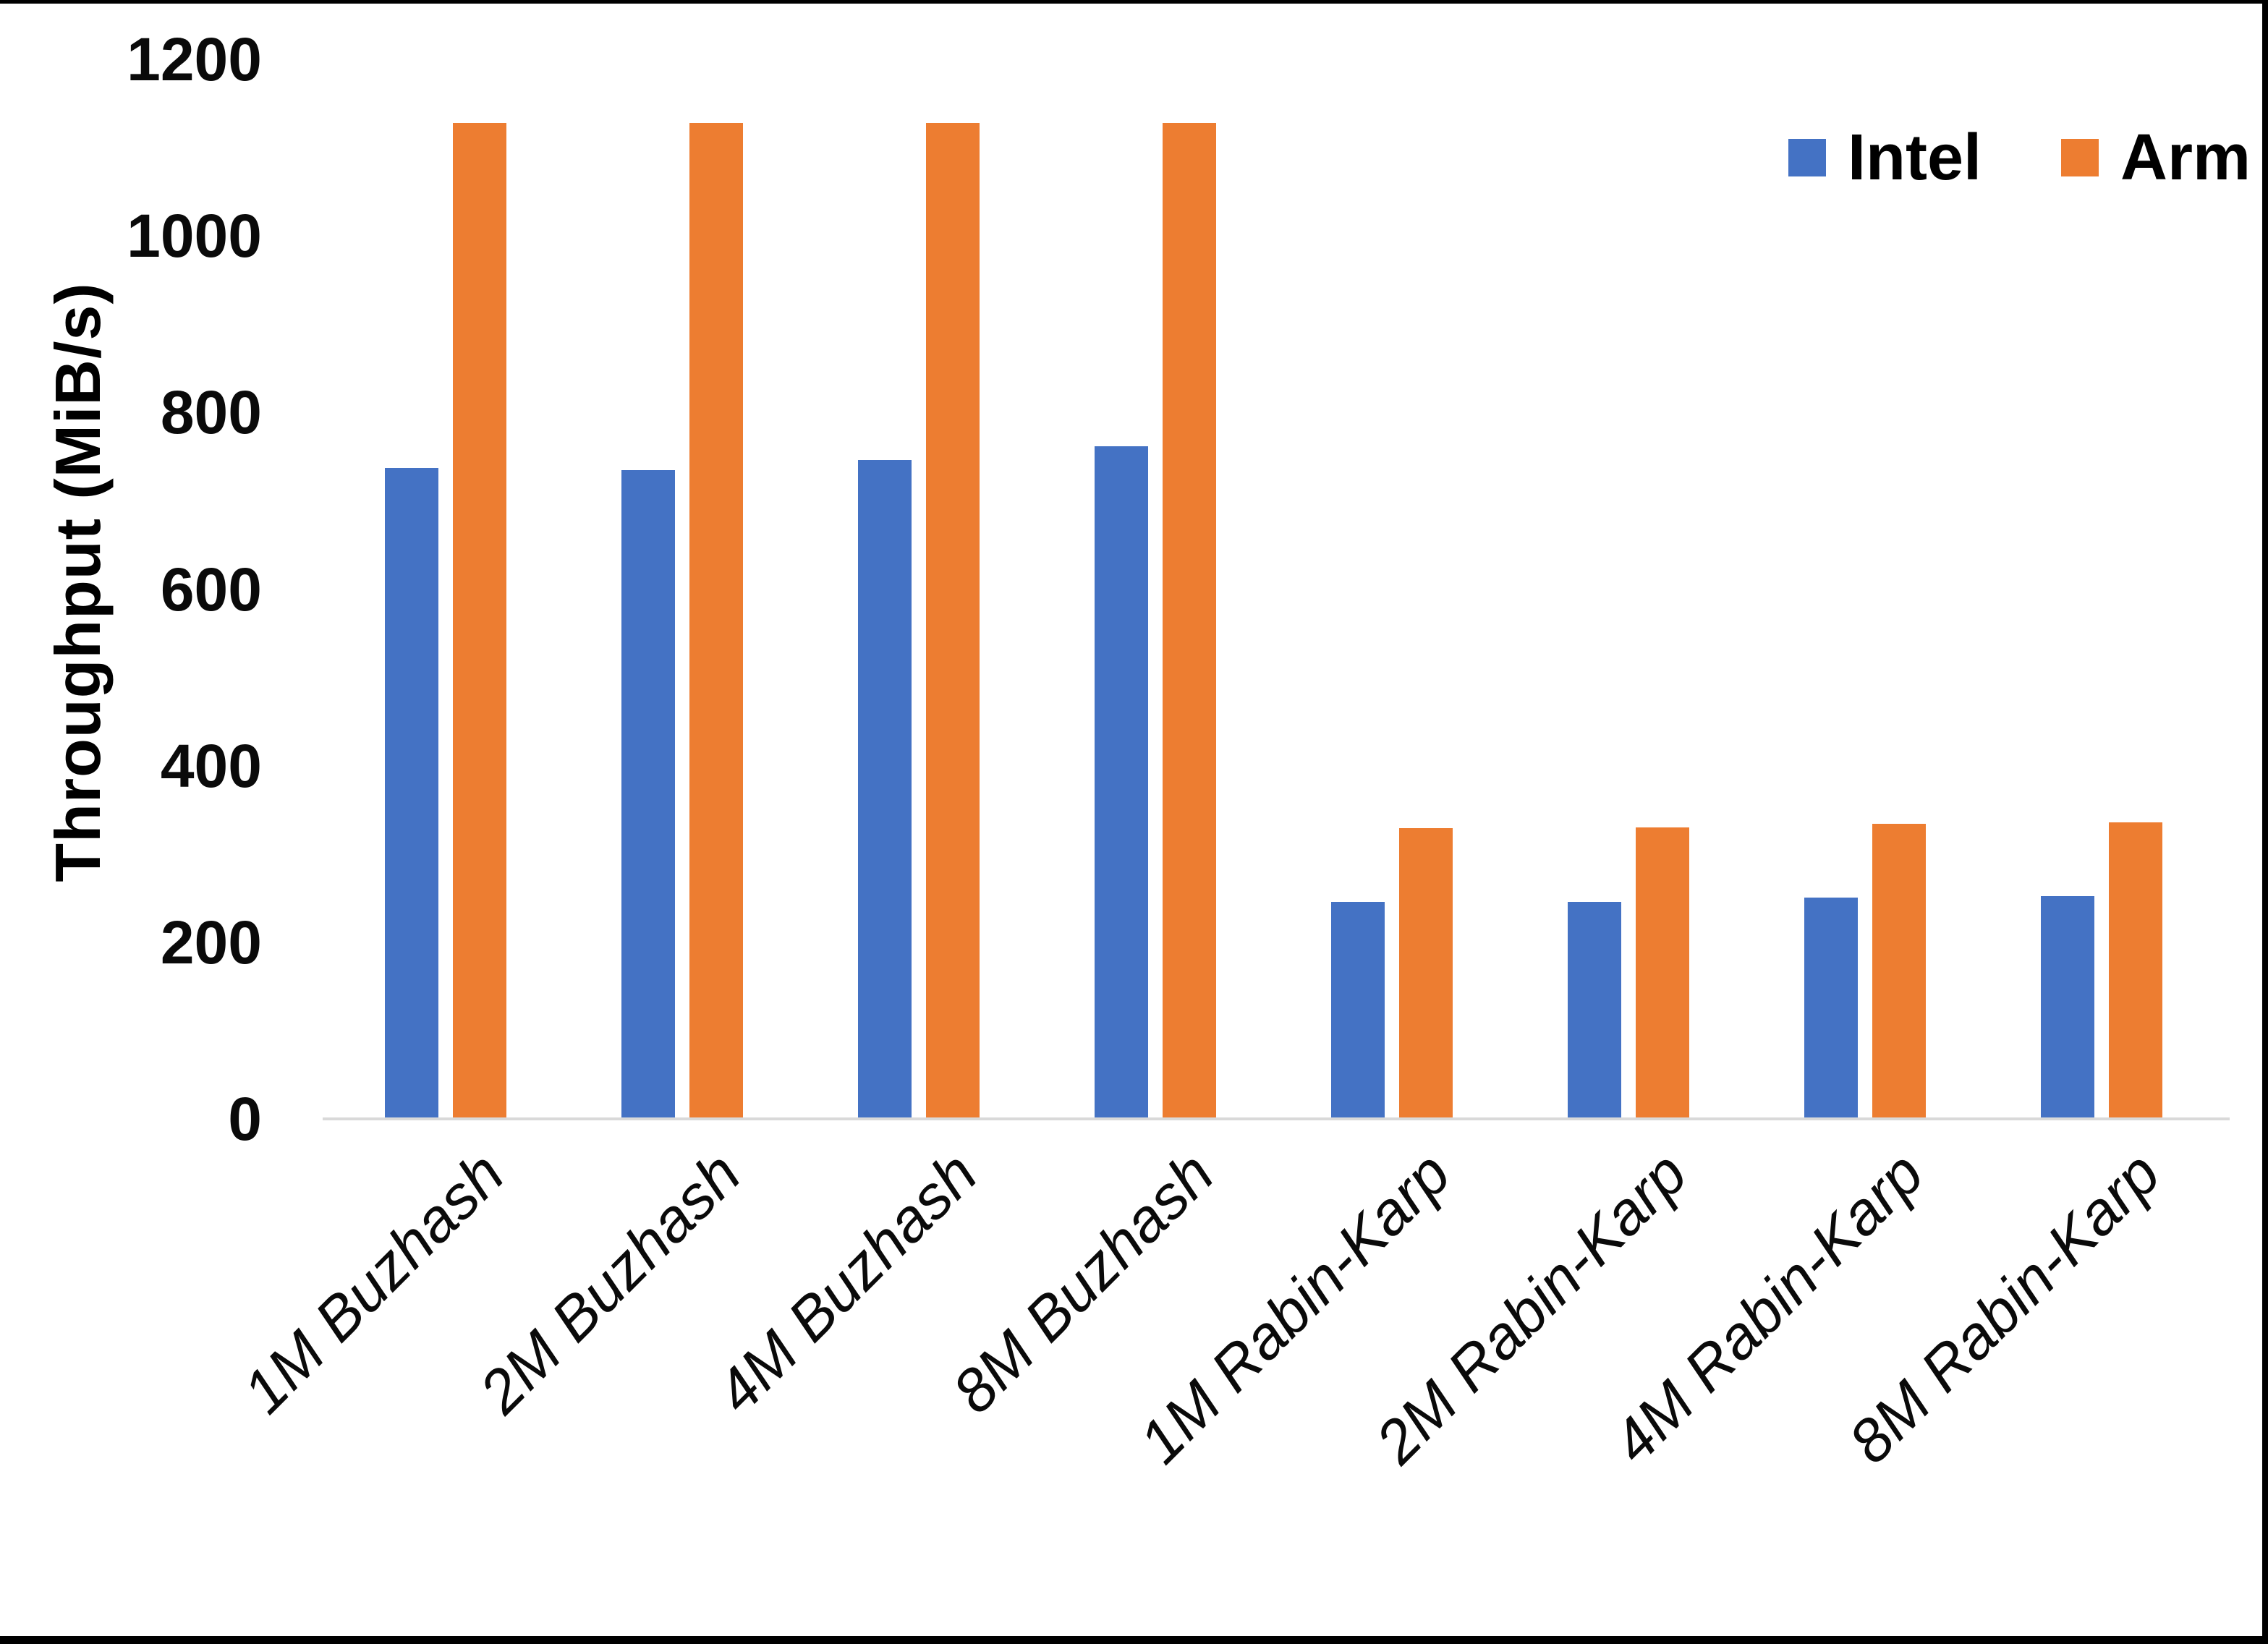 This screenshot has height=1644, width=2268. Describe the element at coordinates (445, 589) in the screenshot. I see `bar-group-1m-buzhash` at that location.